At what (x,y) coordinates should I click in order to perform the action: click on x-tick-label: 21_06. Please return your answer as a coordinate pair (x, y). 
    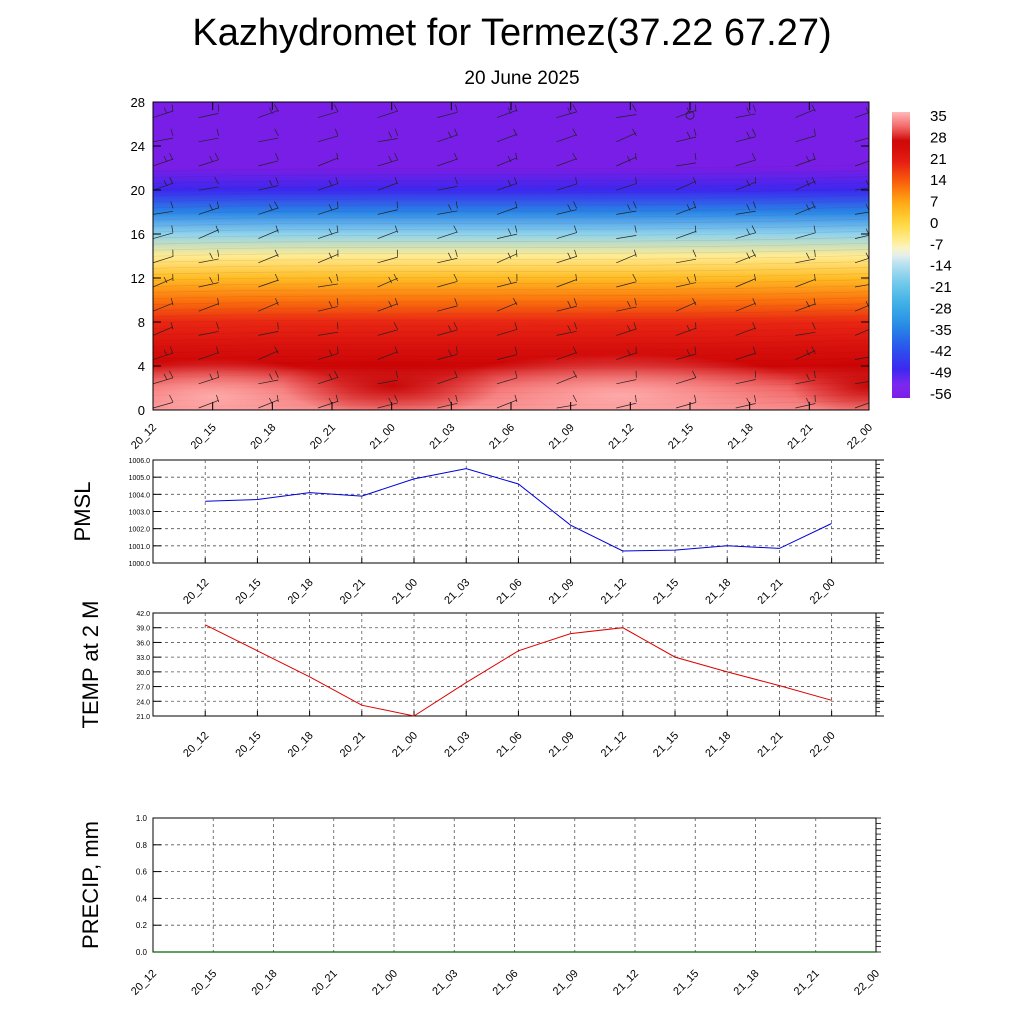
    Looking at the image, I should click on (506, 983).